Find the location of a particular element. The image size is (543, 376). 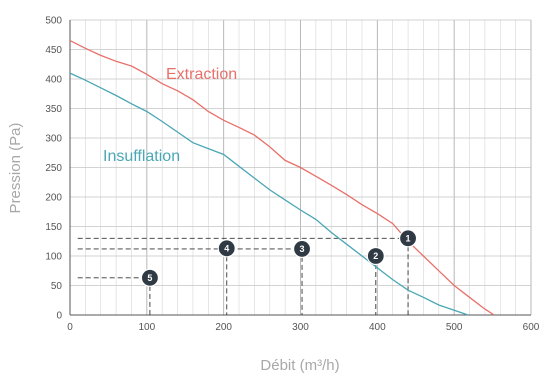

x-tick-label: 0 is located at coordinates (70, 327).